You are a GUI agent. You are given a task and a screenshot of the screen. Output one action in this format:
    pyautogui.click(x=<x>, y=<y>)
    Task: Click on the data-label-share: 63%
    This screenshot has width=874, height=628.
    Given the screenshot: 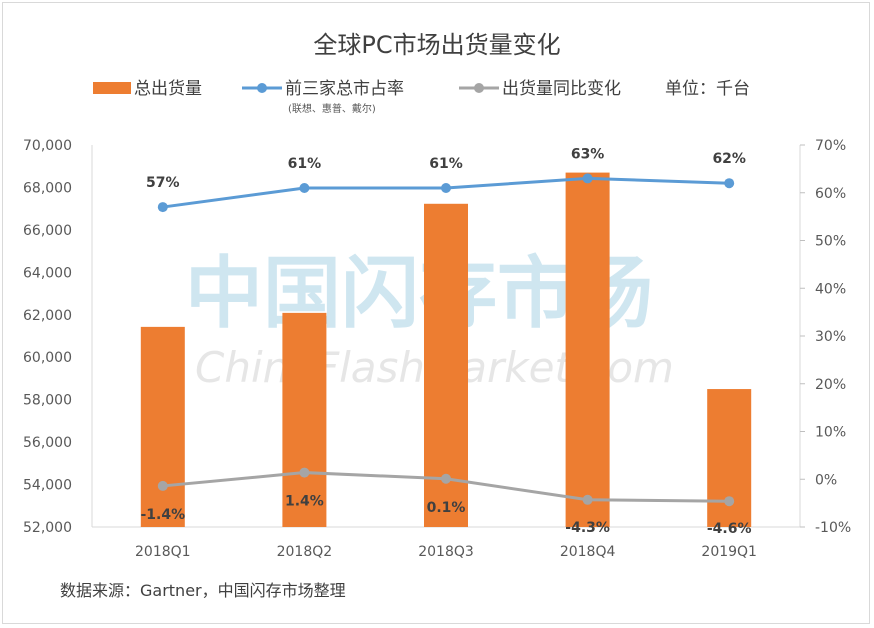 What is the action you would take?
    pyautogui.click(x=588, y=154)
    